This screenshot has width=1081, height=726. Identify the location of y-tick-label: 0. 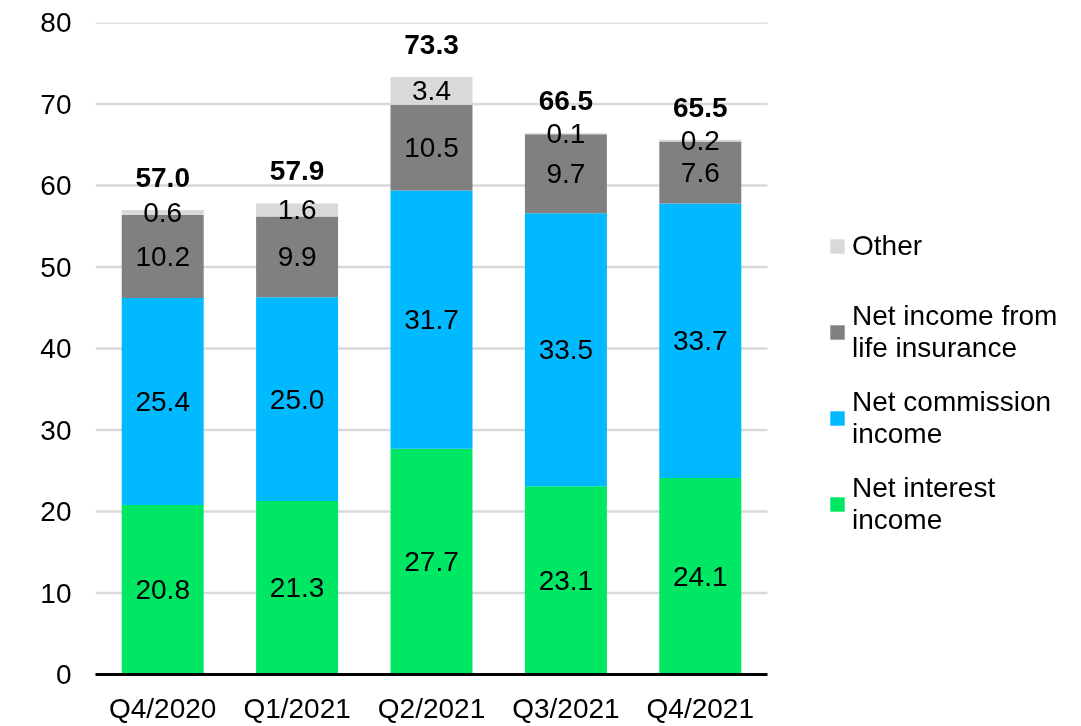
(63, 674).